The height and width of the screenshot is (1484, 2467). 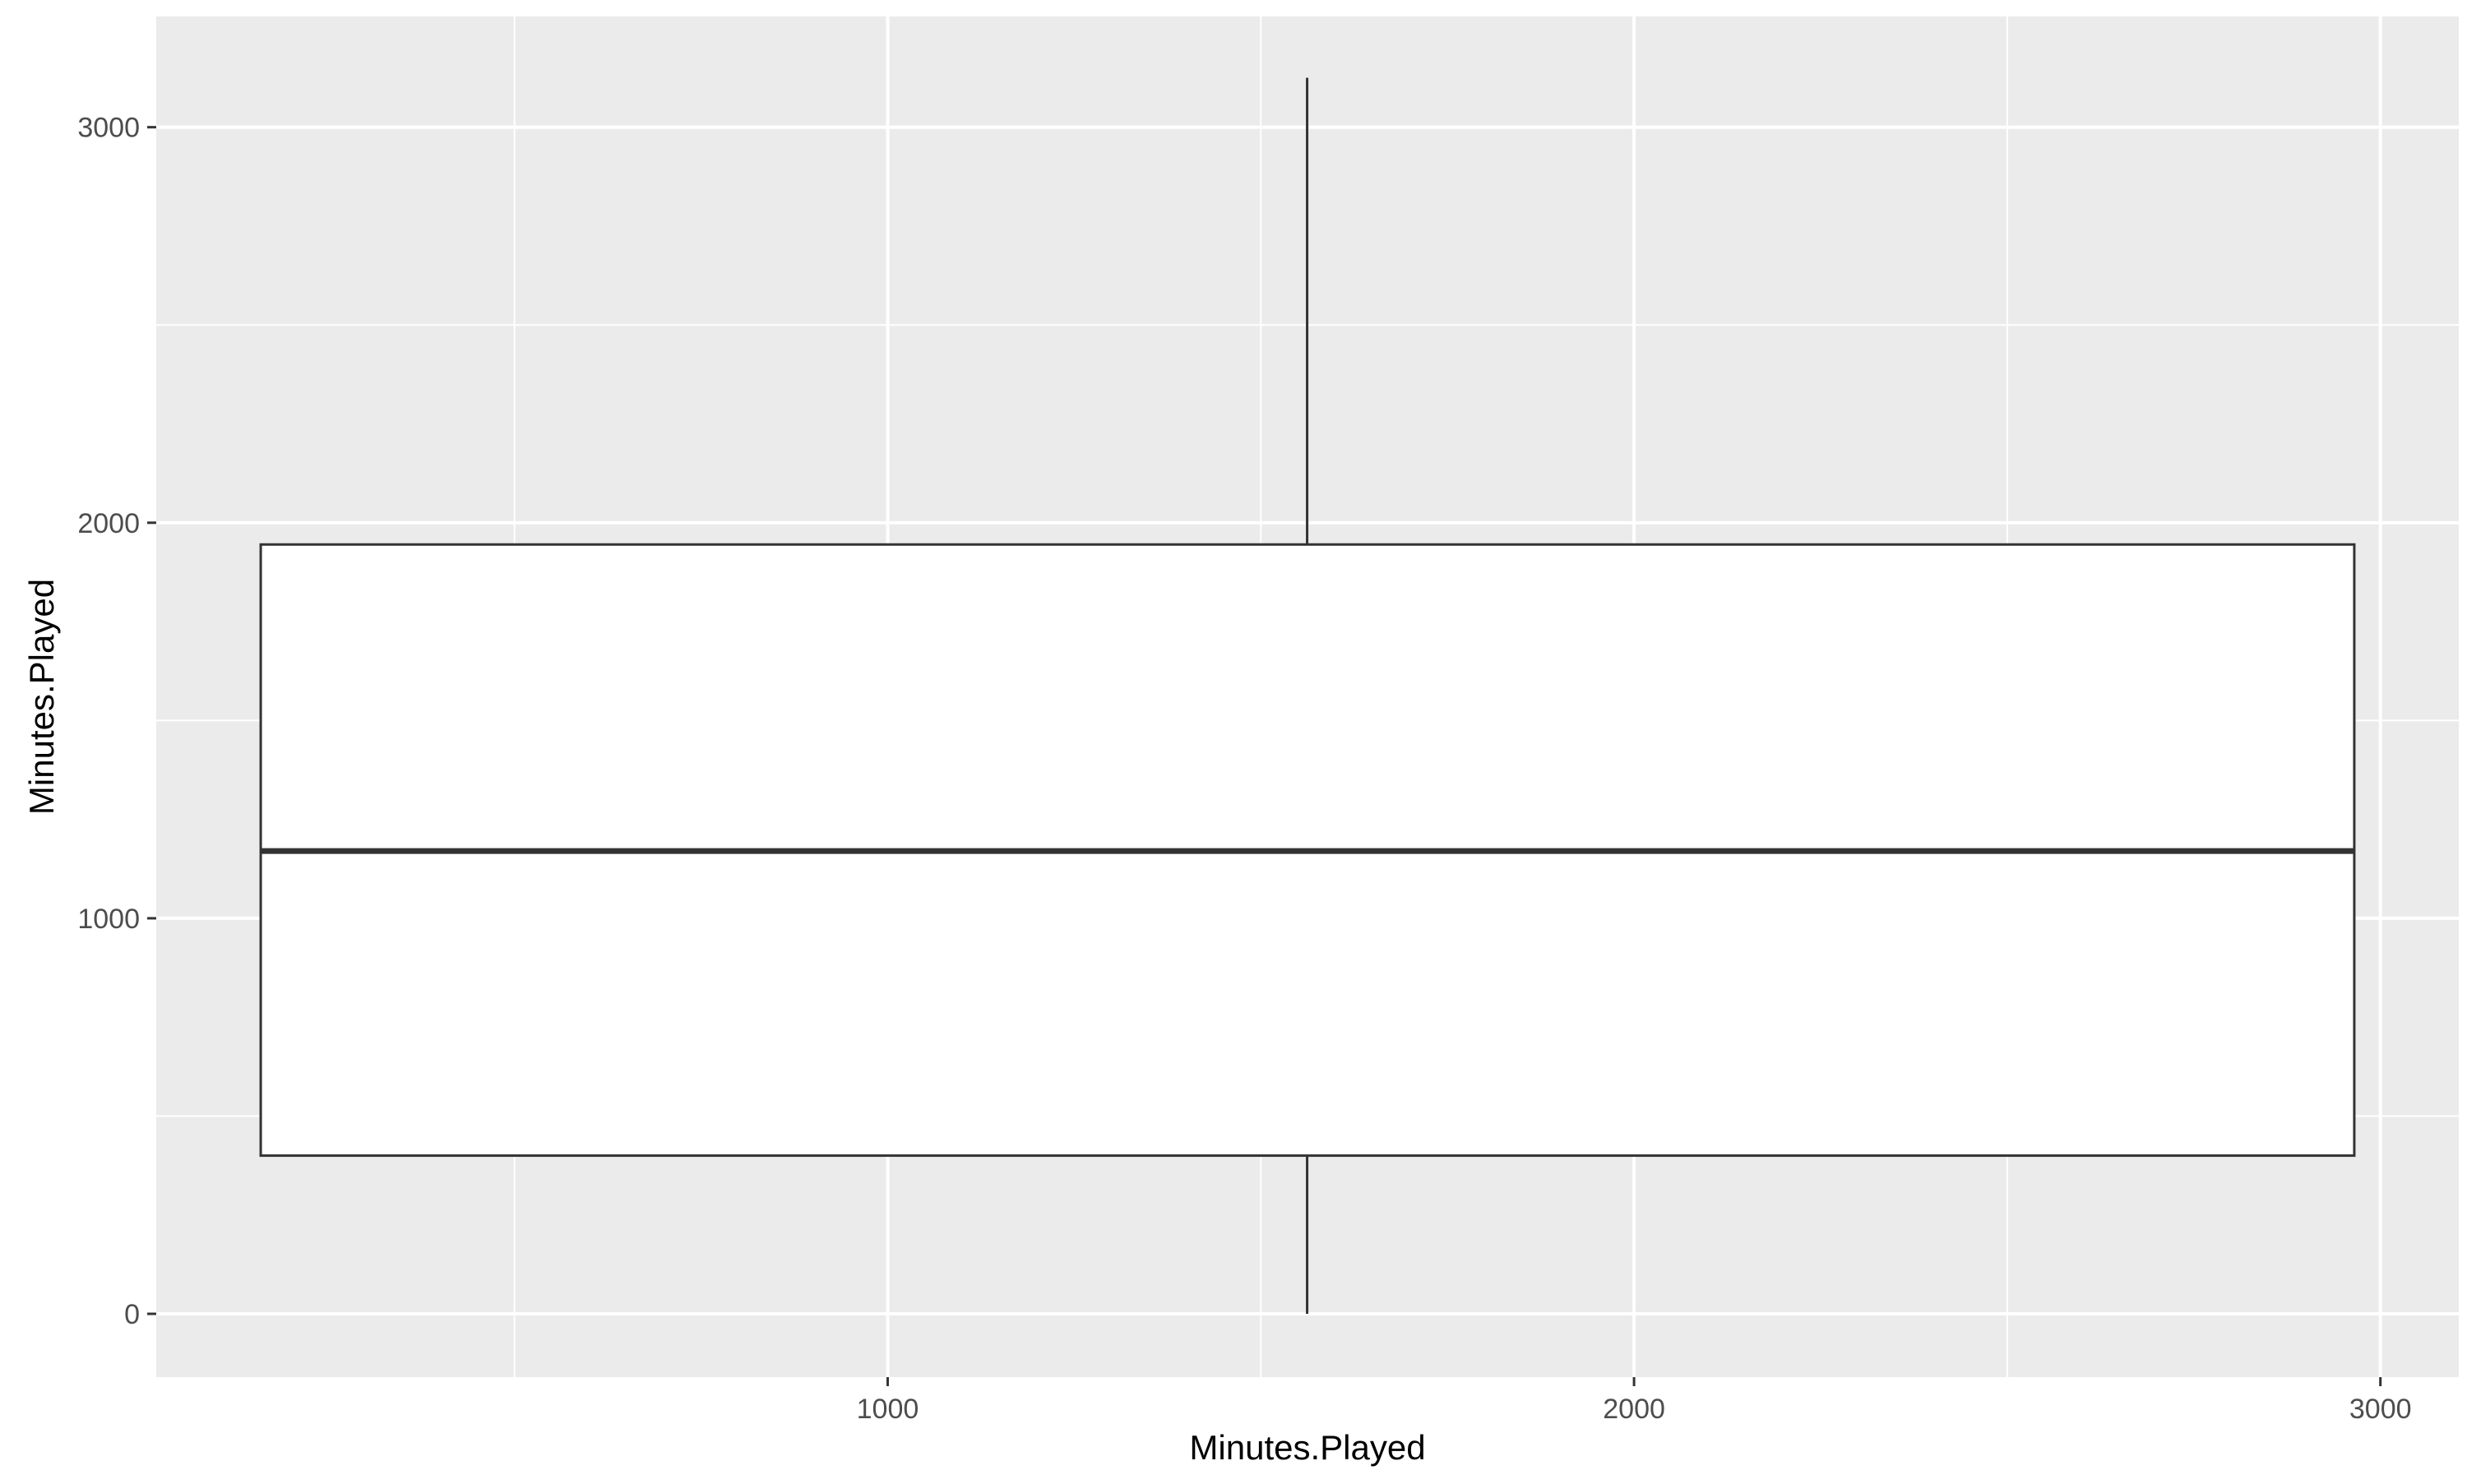 I want to click on x-tick-label: 3000, so click(x=2381, y=1409).